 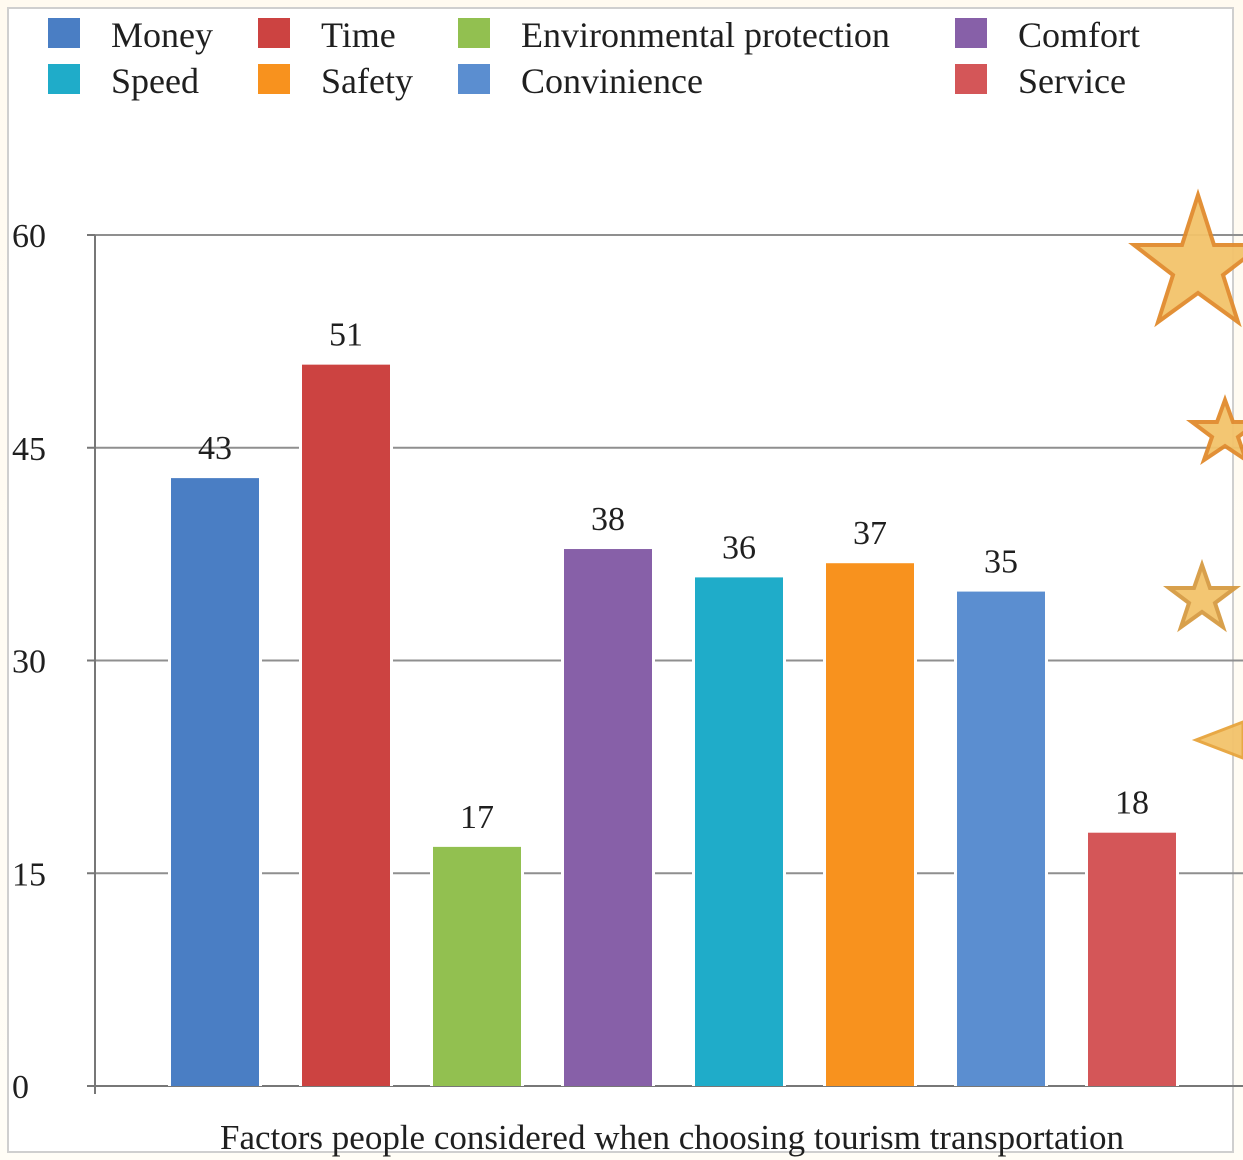 I want to click on data-label-comfort: 38, so click(x=608, y=519).